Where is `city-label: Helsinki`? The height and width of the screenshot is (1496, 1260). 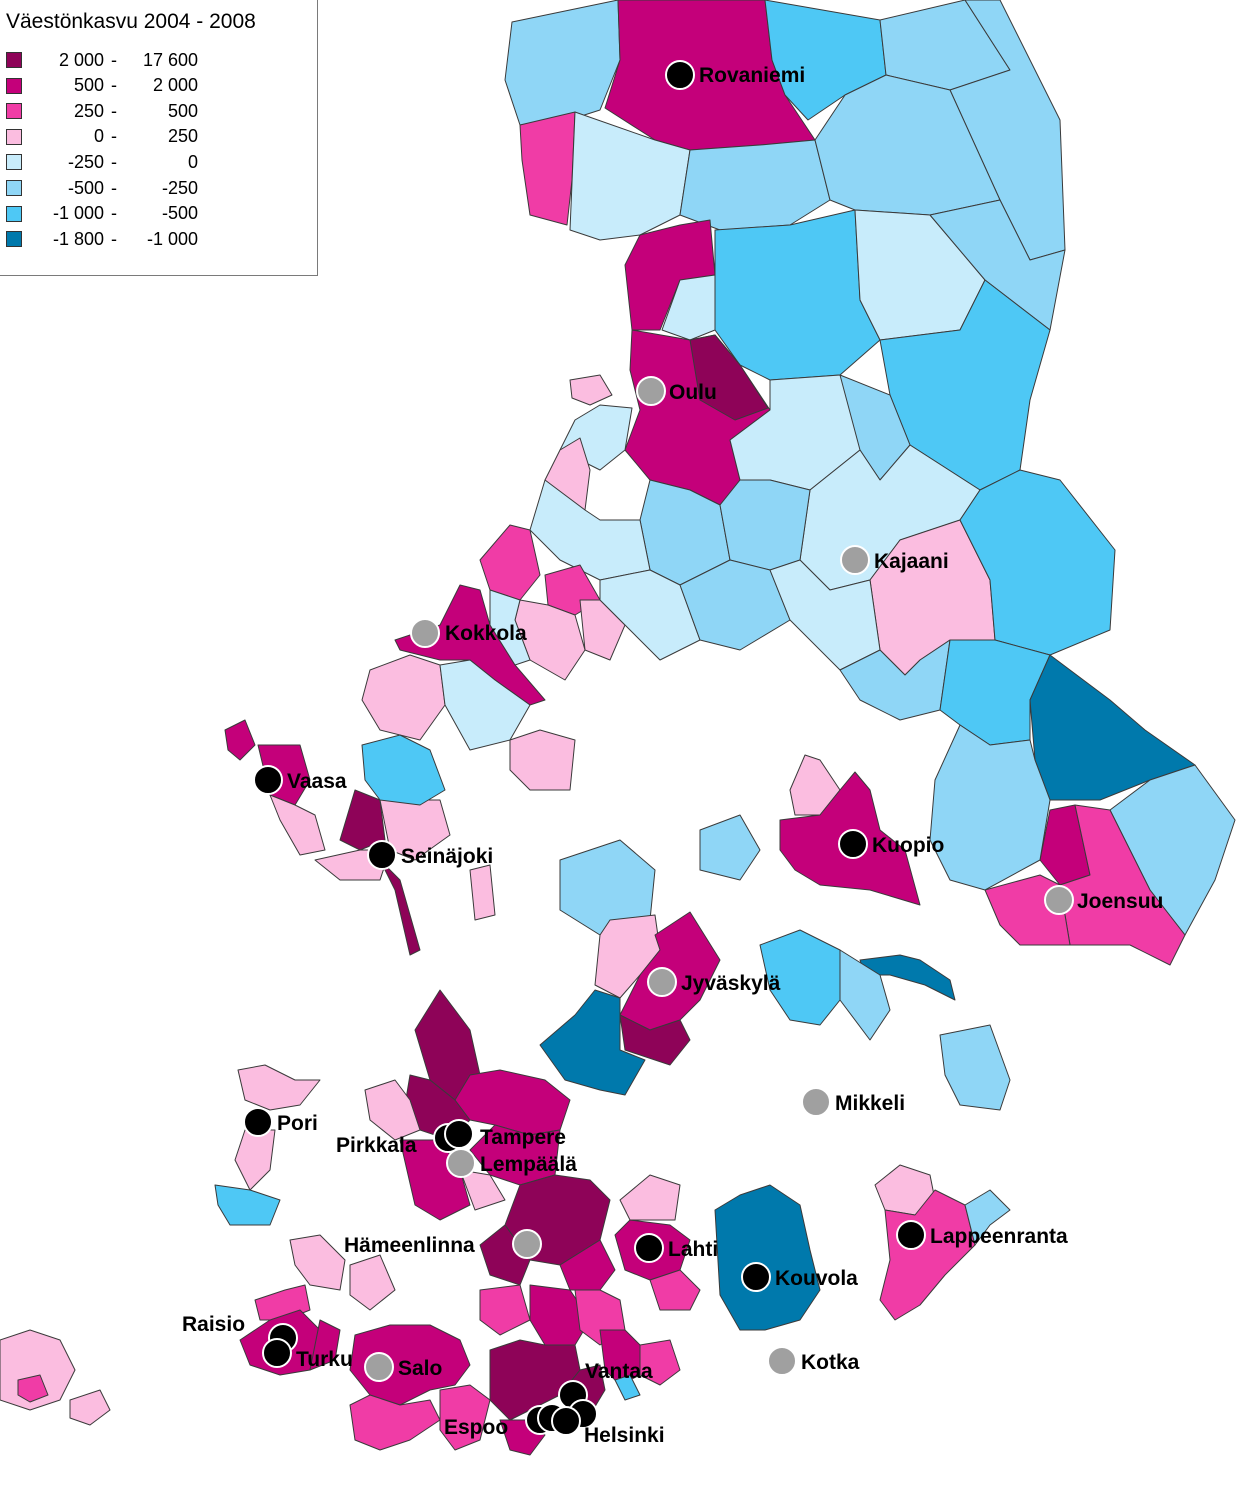
city-label: Helsinki is located at coordinates (624, 1435).